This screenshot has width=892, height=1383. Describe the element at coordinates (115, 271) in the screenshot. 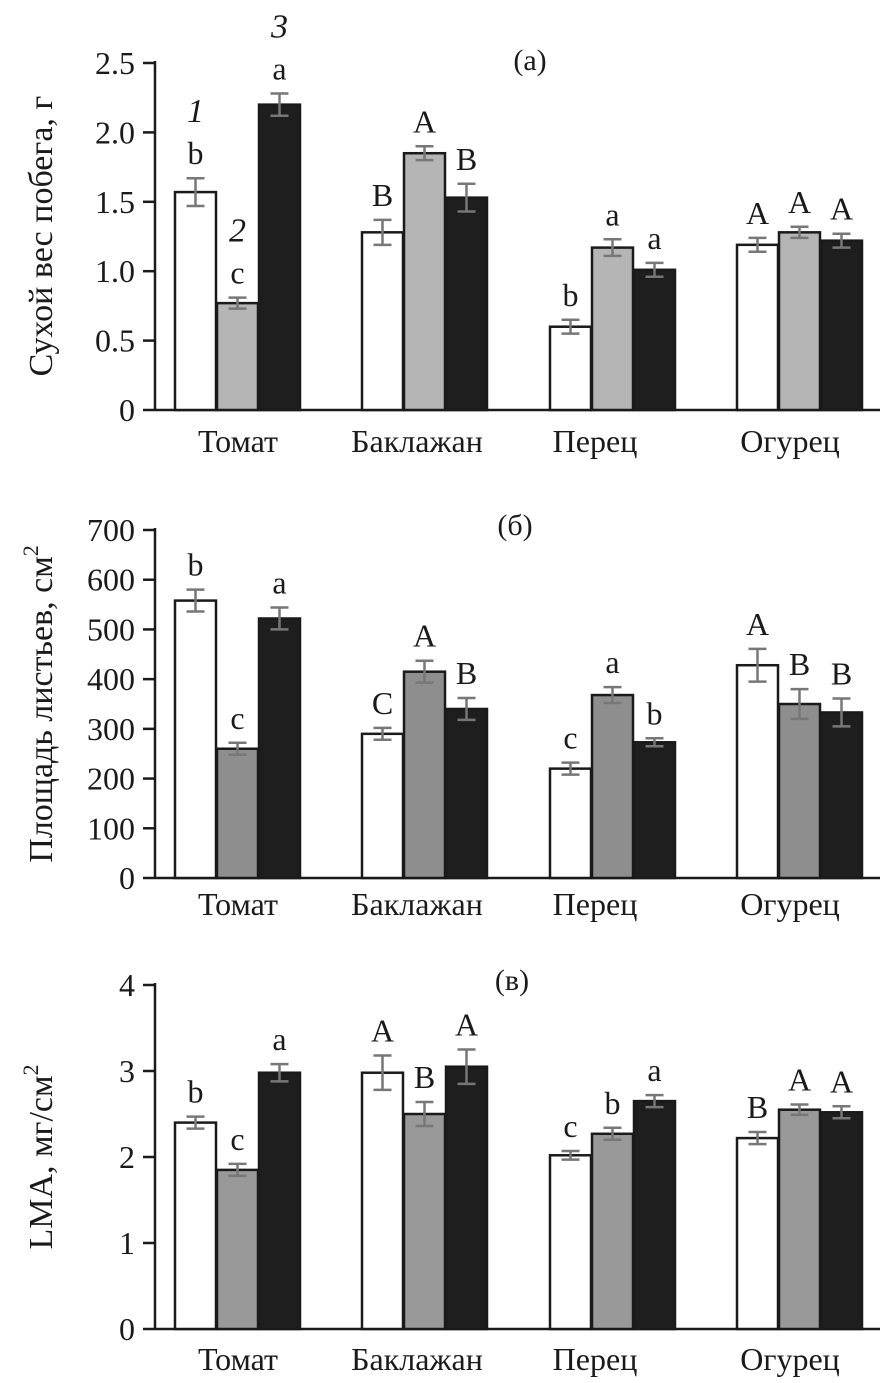

I see `y-tick-label: 1.0` at that location.